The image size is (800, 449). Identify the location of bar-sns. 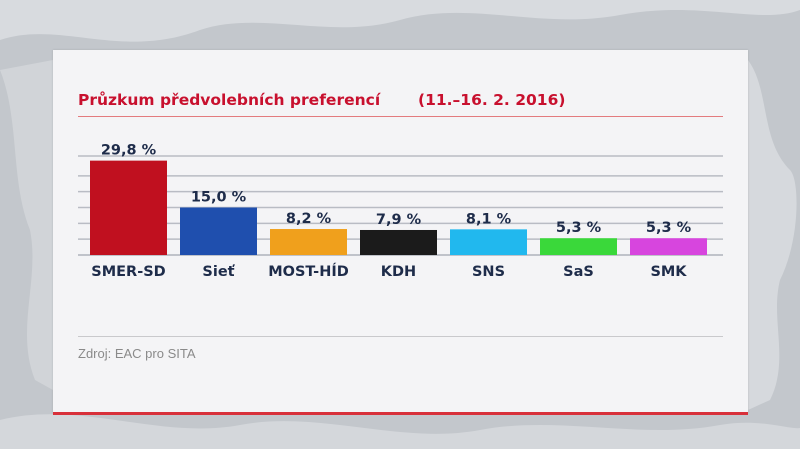
(488, 242).